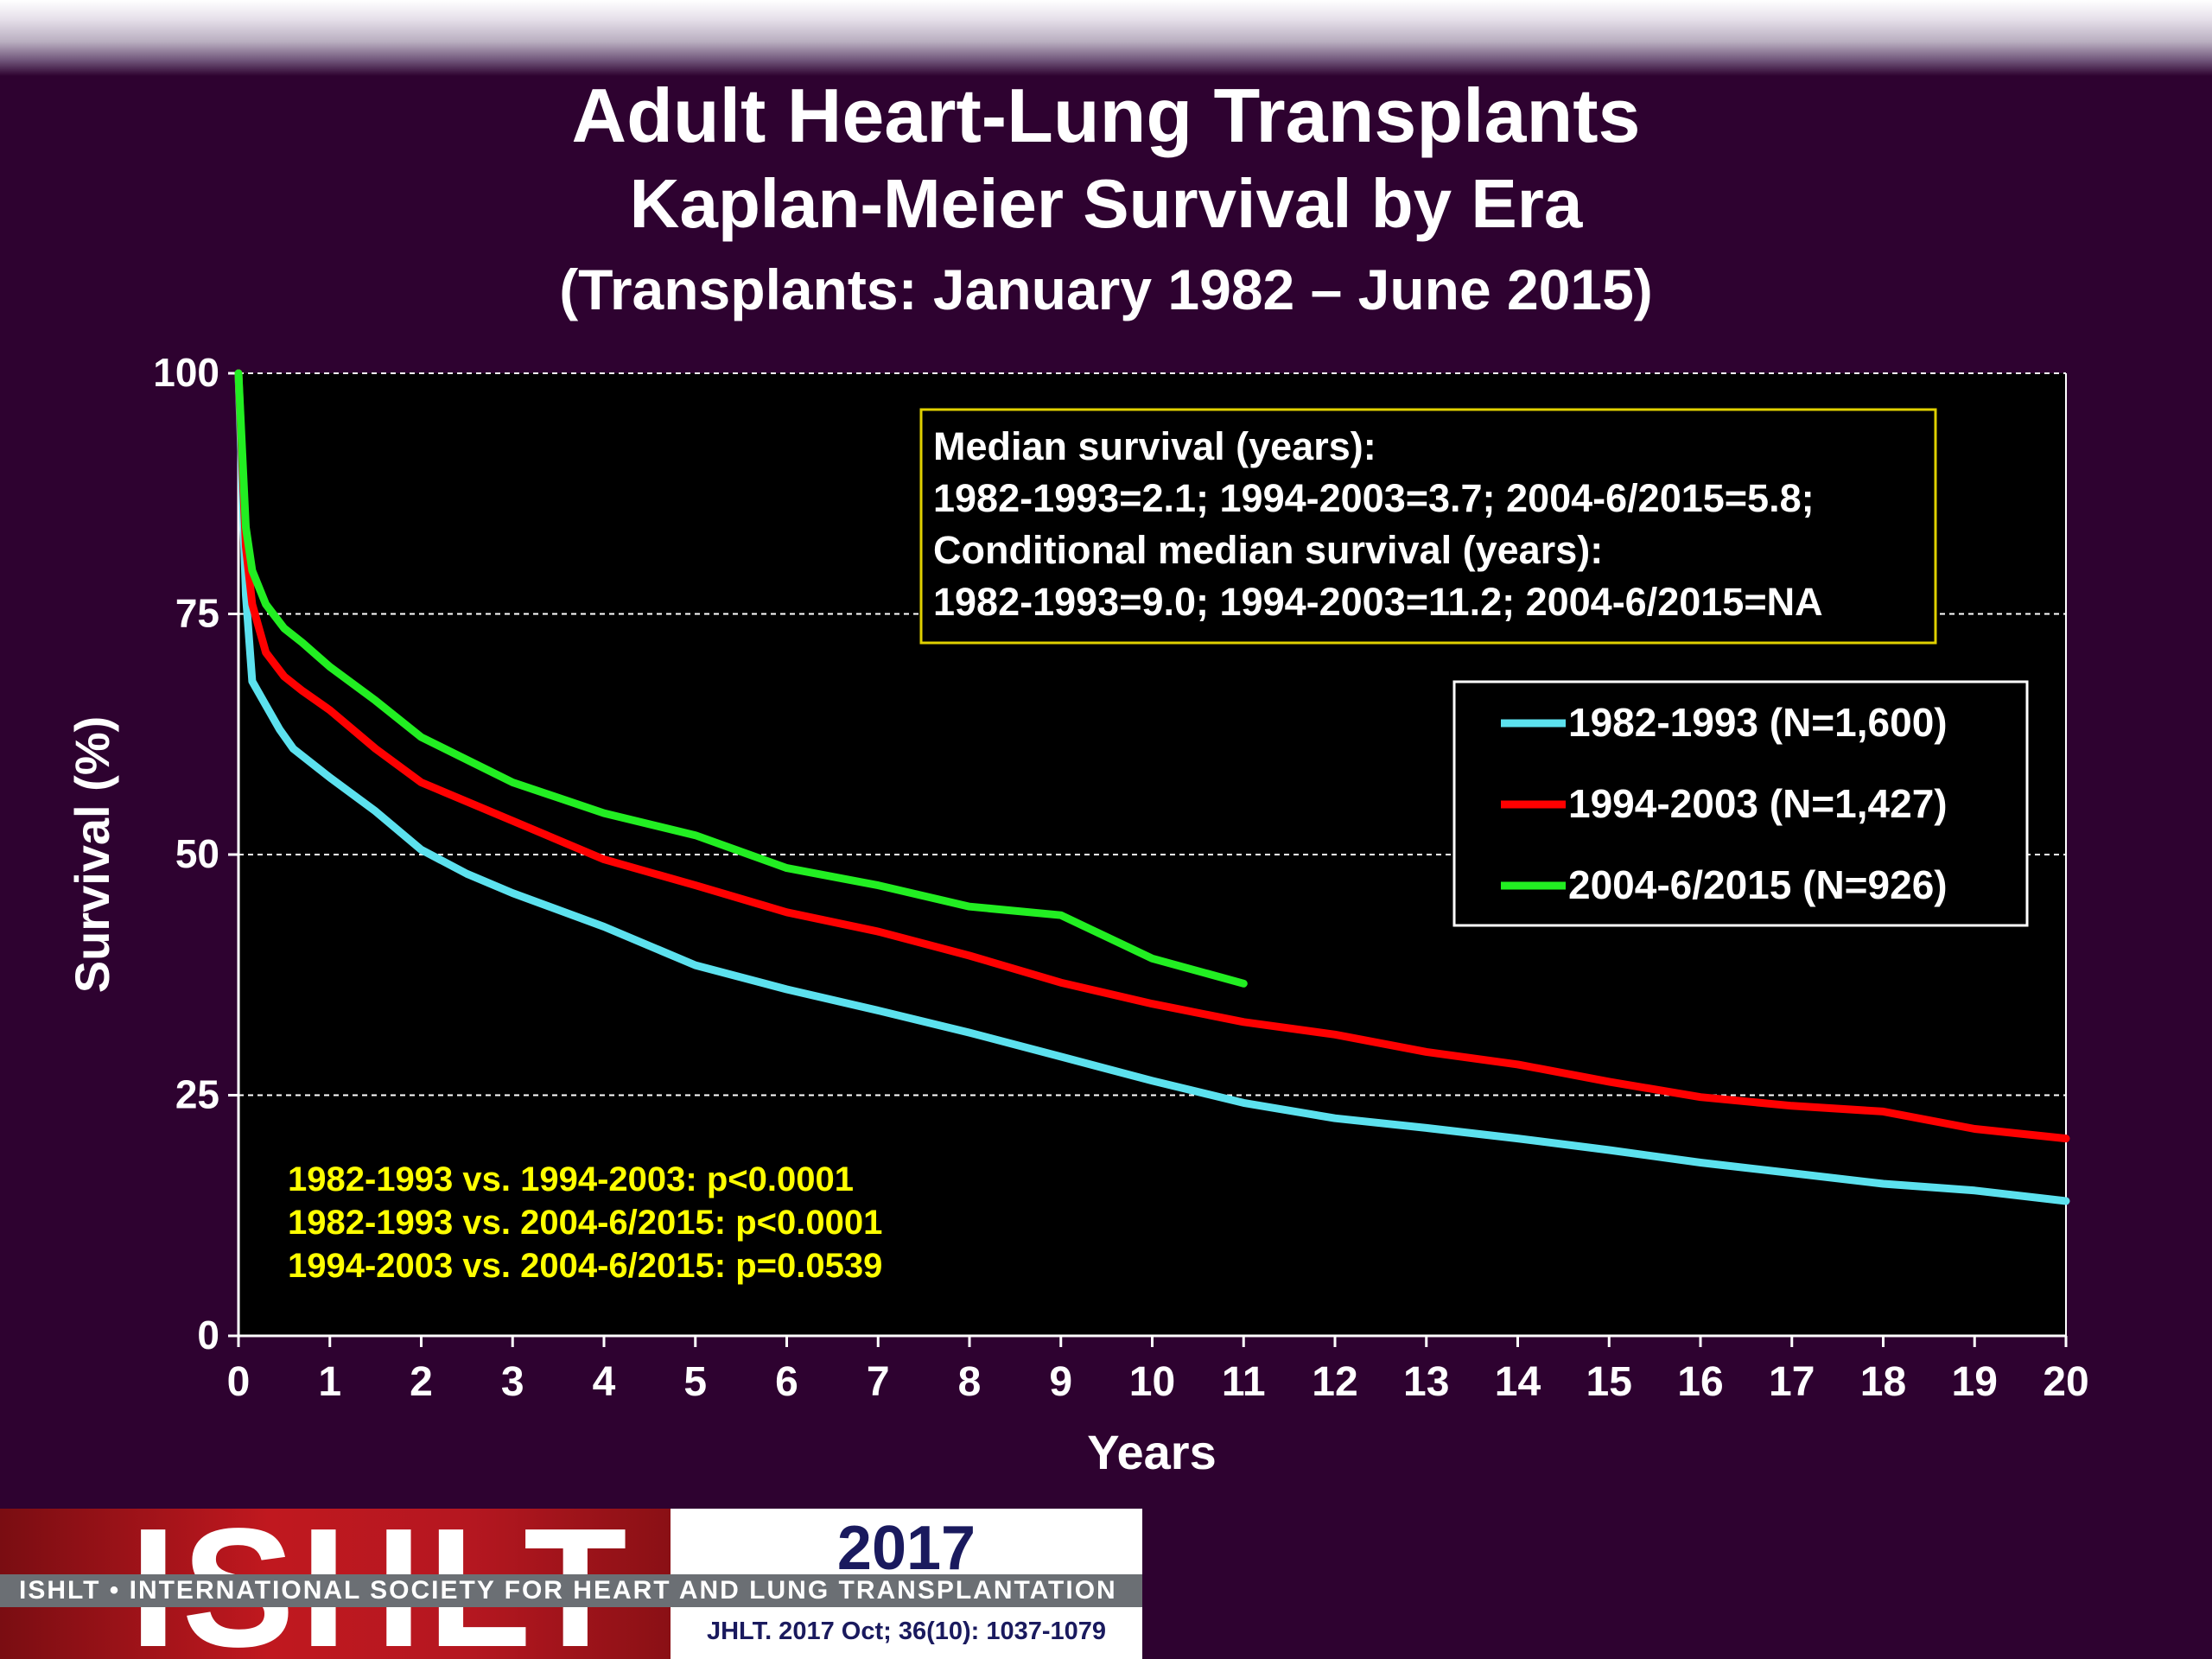 The image size is (2212, 1659). What do you see at coordinates (786, 1382) in the screenshot?
I see `x-tick-label-6: 6` at bounding box center [786, 1382].